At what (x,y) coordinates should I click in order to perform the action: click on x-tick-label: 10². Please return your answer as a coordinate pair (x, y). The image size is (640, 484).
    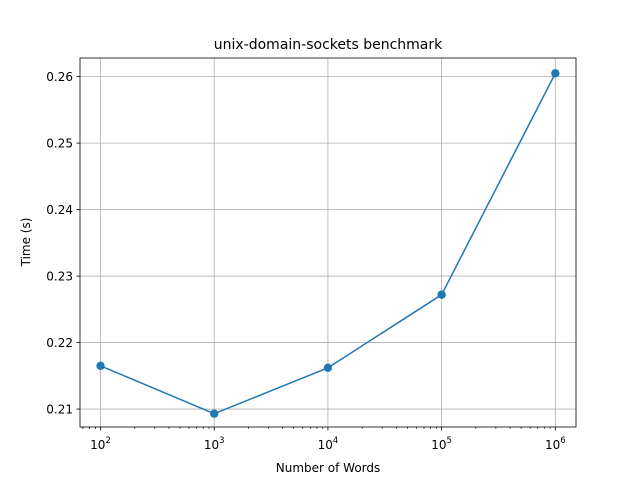
    Looking at the image, I should click on (100, 444).